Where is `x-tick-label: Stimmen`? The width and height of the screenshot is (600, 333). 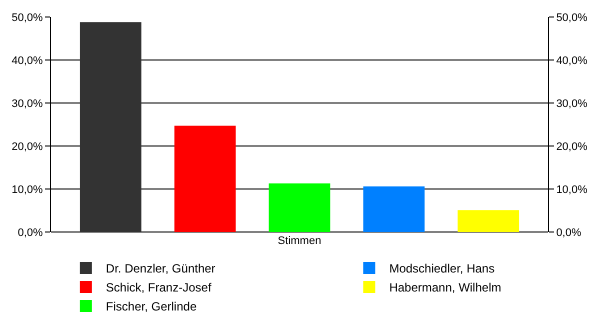 x-tick-label: Stimmen is located at coordinates (300, 241).